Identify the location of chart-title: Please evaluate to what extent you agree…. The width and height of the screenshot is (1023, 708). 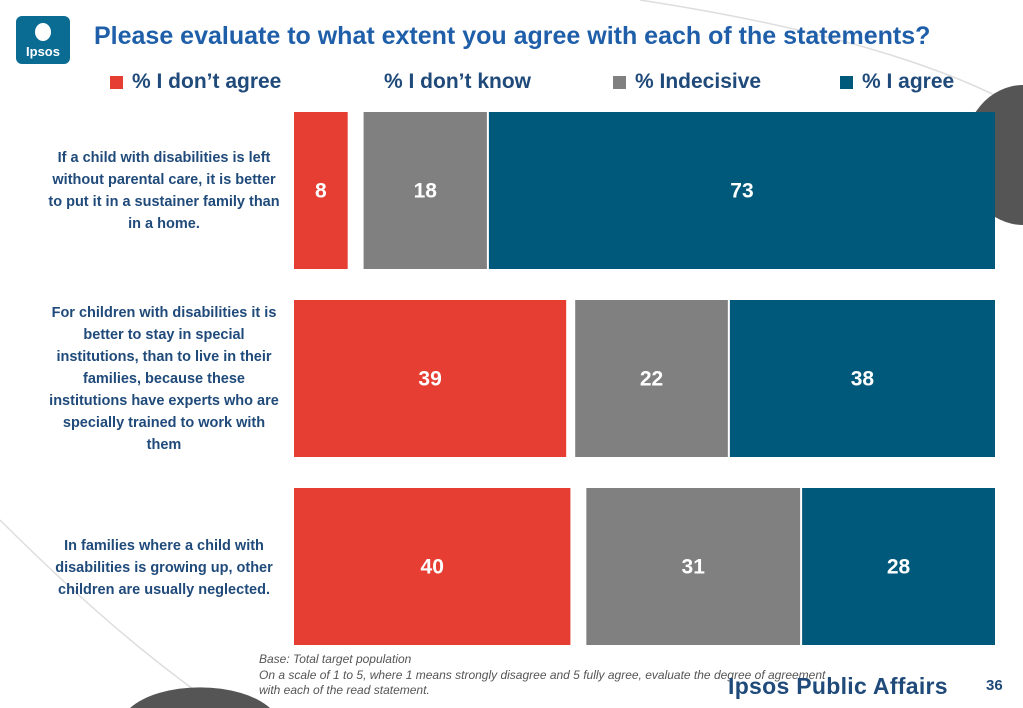
(512, 36).